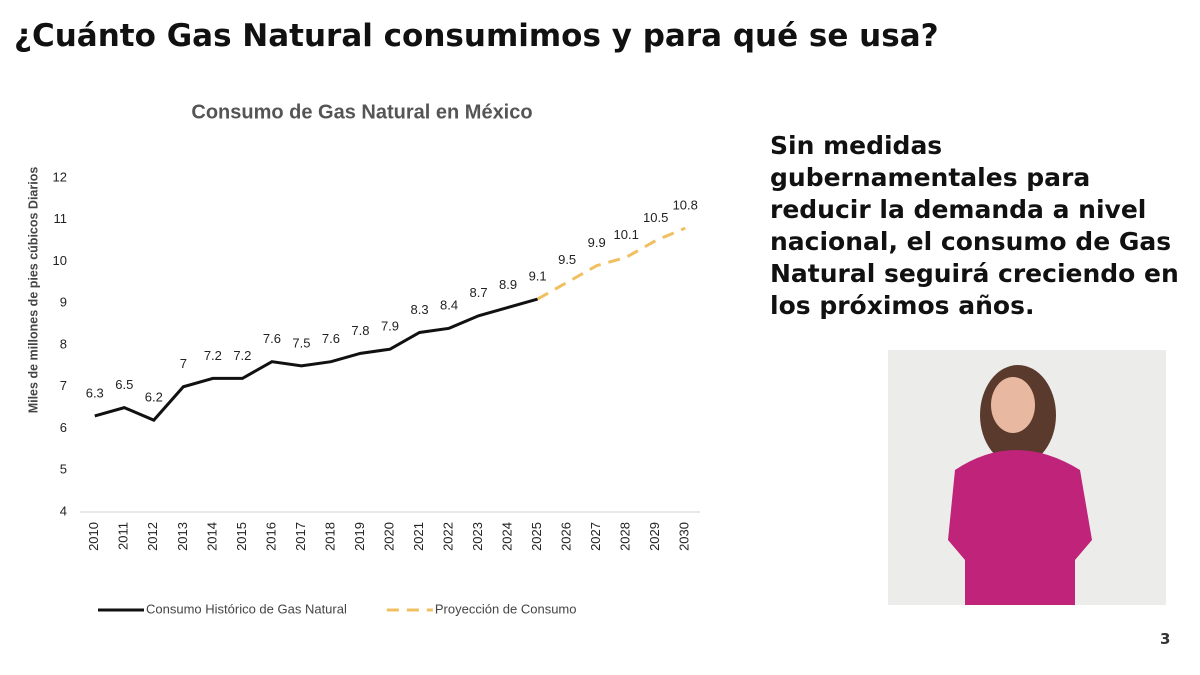 Image resolution: width=1200 pixels, height=675 pixels. I want to click on y-tick-label: 6, so click(63, 427).